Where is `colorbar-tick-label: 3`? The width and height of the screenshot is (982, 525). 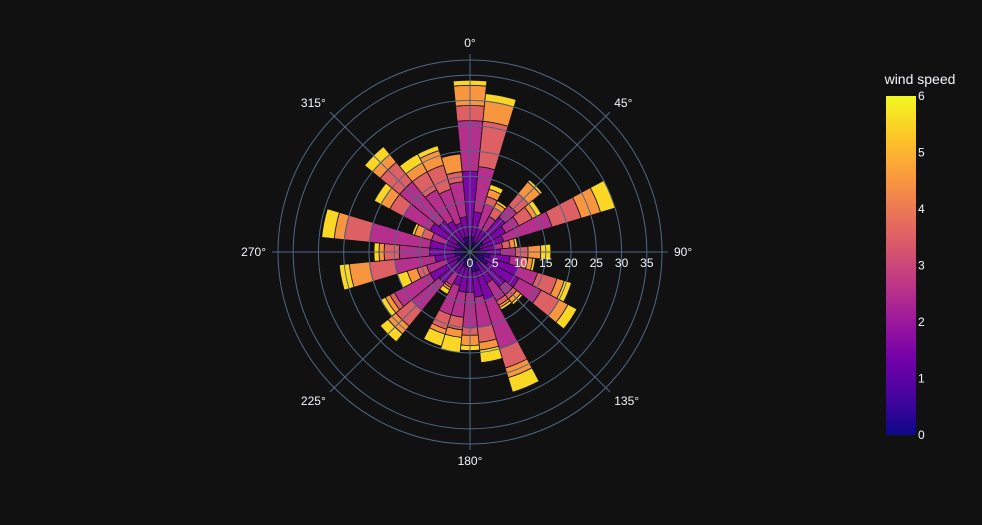
colorbar-tick-label: 3 is located at coordinates (921, 266).